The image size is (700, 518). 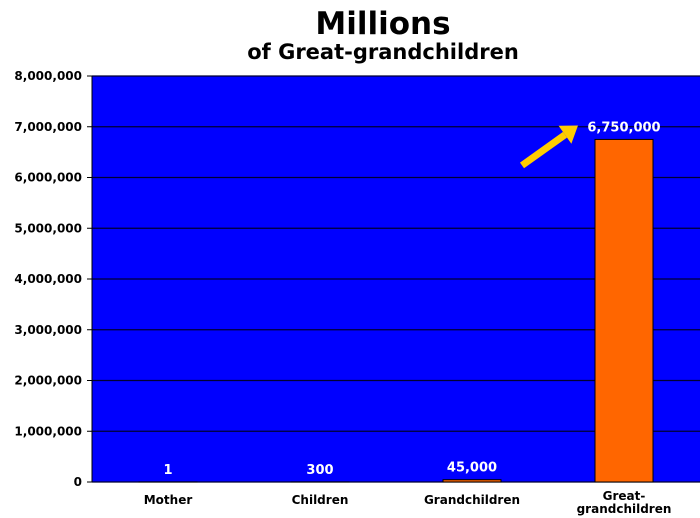 I want to click on arrow-head, so click(x=568, y=134).